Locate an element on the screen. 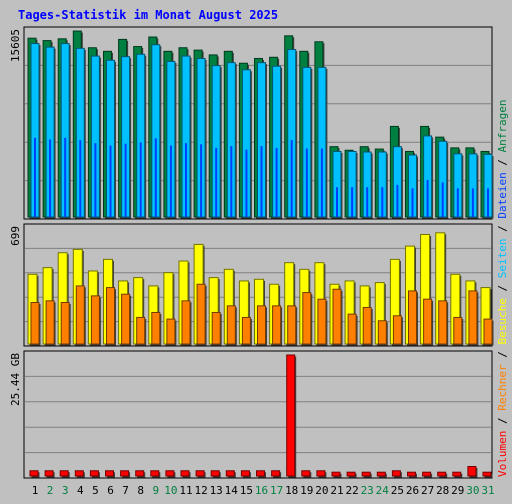 This screenshot has height=504, width=512. x-tick-label: 28 is located at coordinates (442, 490).